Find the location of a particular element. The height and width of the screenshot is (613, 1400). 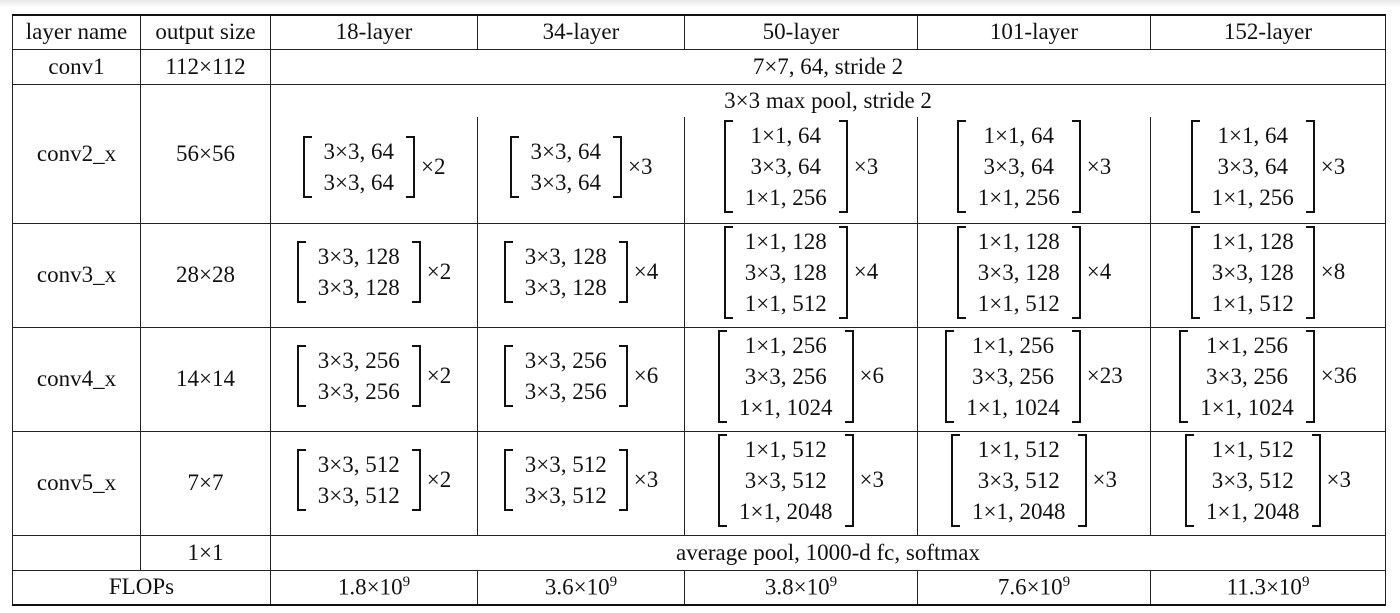

flops-mantissa: 1.8×10 is located at coordinates (370, 587).